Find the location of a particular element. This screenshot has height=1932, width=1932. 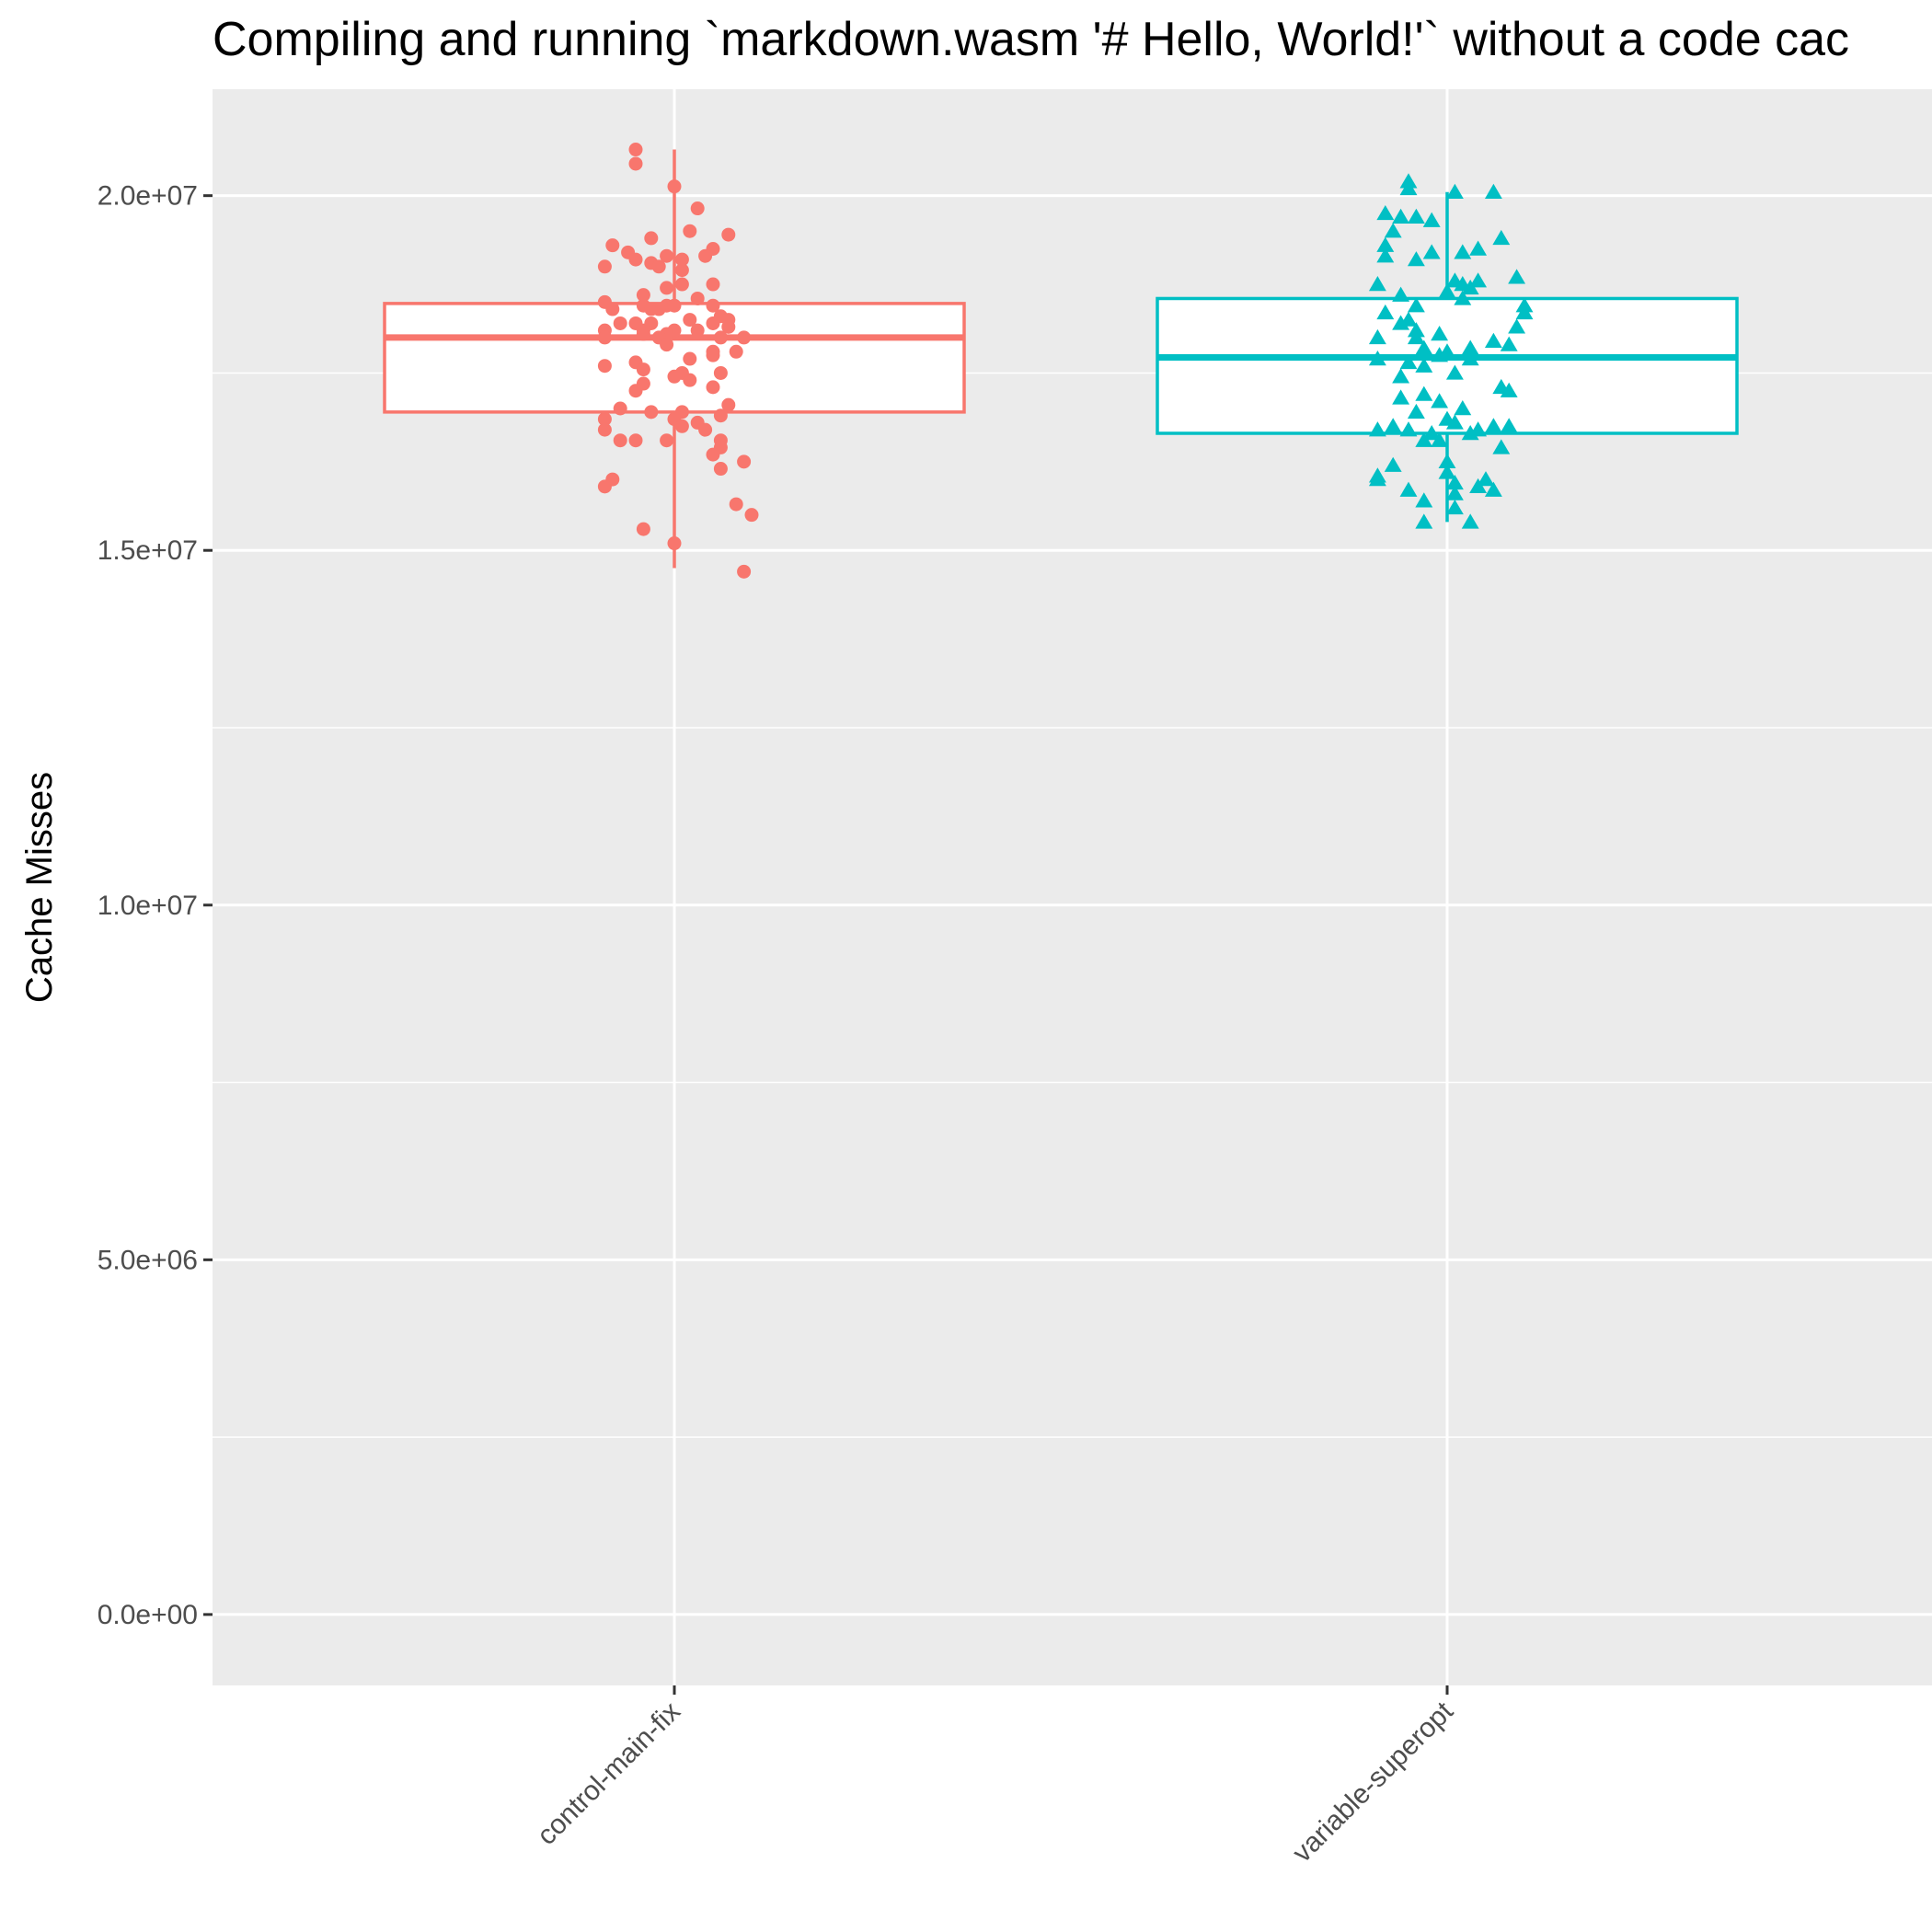

x-tick-label: control-main-fix is located at coordinates (609, 1773).